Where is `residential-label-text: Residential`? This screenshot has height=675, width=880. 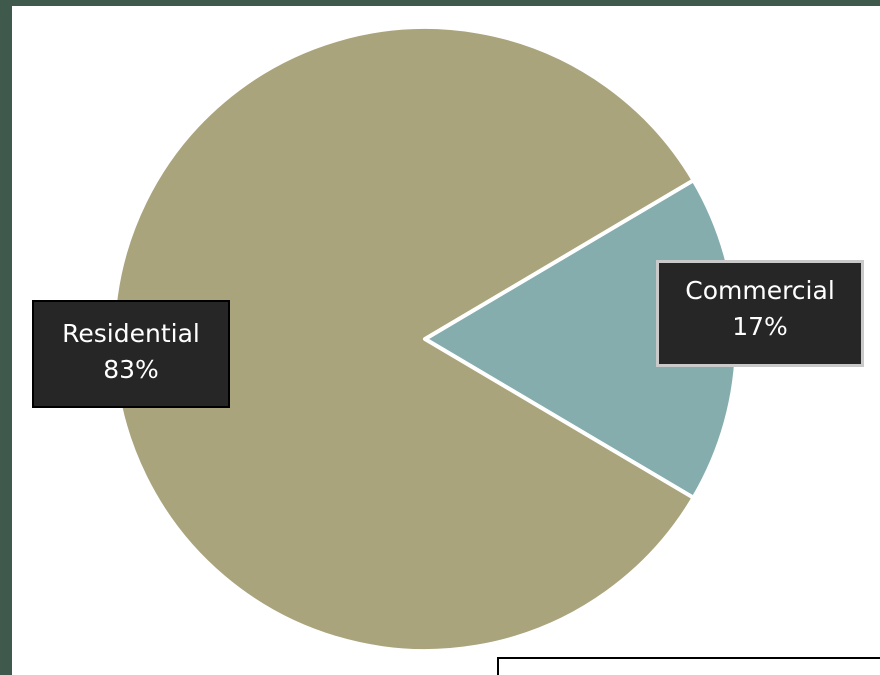 residential-label-text: Residential is located at coordinates (131, 333).